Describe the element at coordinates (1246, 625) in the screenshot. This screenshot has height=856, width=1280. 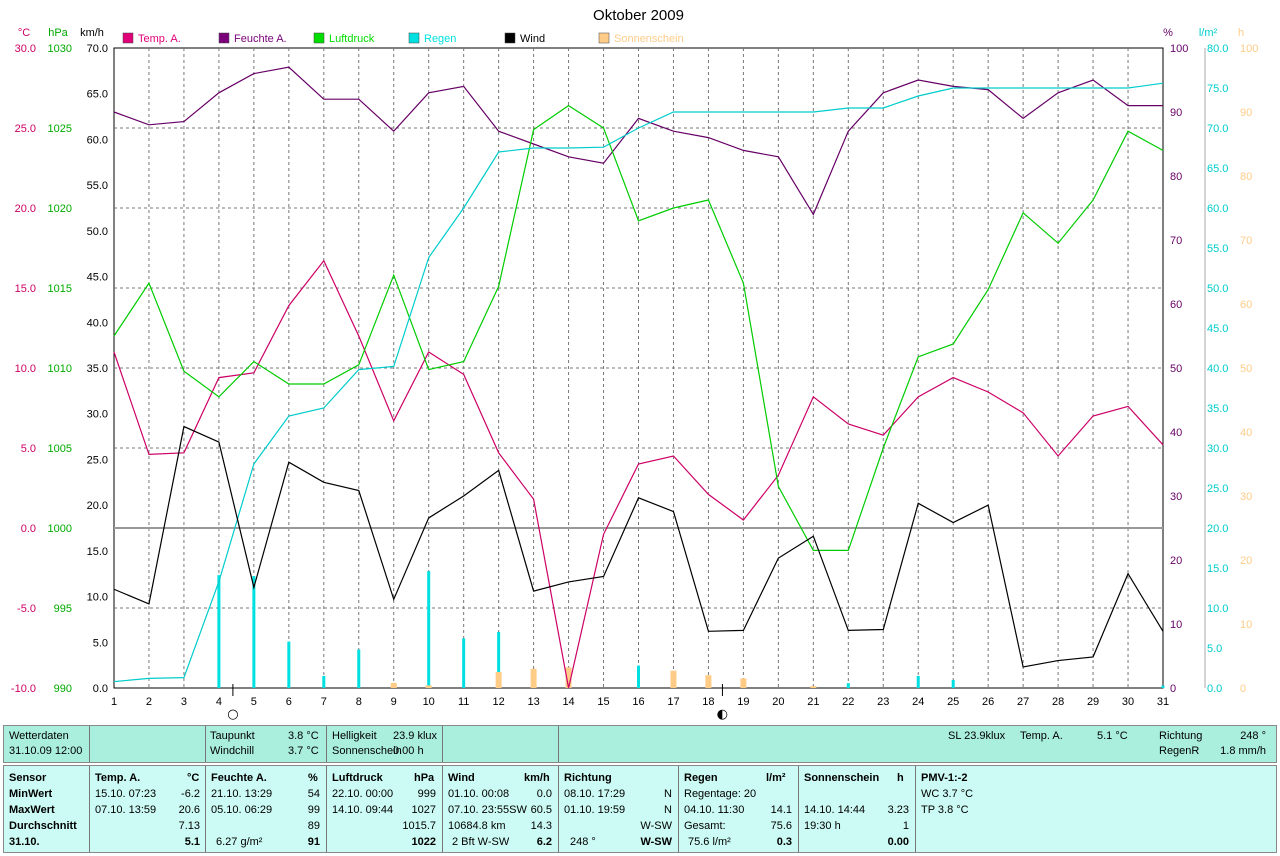
I see `axis-tick-label-sun: 10` at that location.